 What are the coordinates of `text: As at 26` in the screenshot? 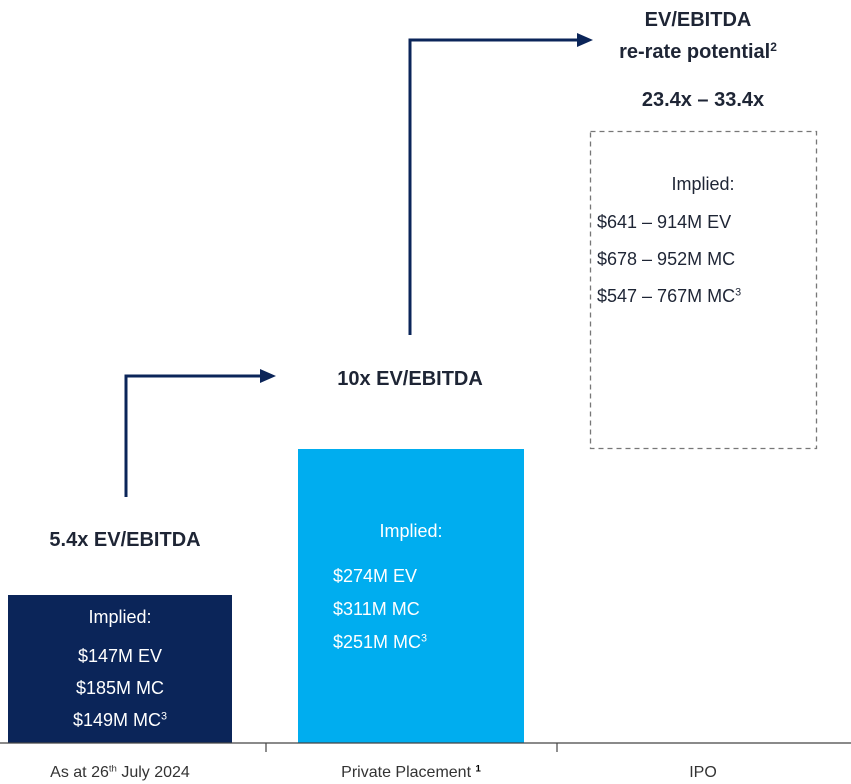 It's located at (79, 772).